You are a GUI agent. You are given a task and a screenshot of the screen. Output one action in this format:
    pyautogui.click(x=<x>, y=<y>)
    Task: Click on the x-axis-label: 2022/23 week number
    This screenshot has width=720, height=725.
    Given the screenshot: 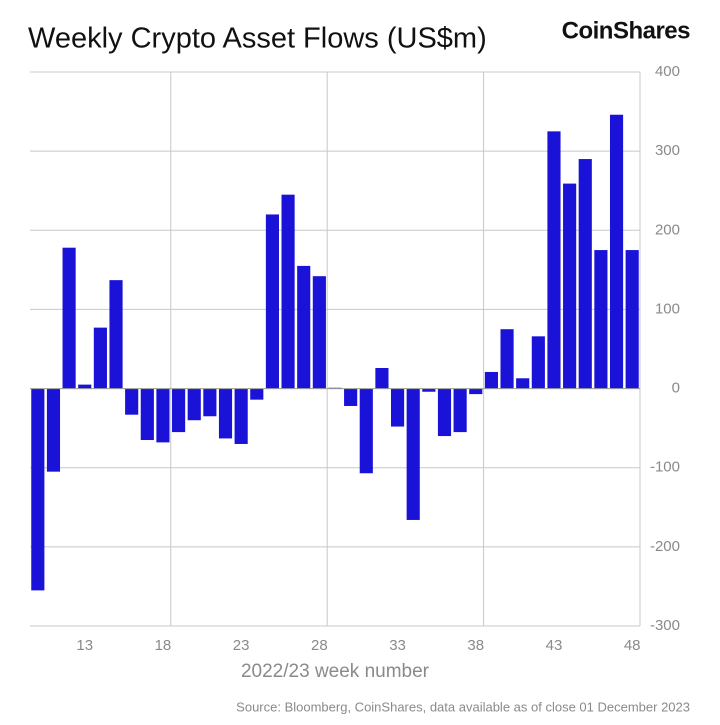 What is the action you would take?
    pyautogui.click(x=335, y=671)
    